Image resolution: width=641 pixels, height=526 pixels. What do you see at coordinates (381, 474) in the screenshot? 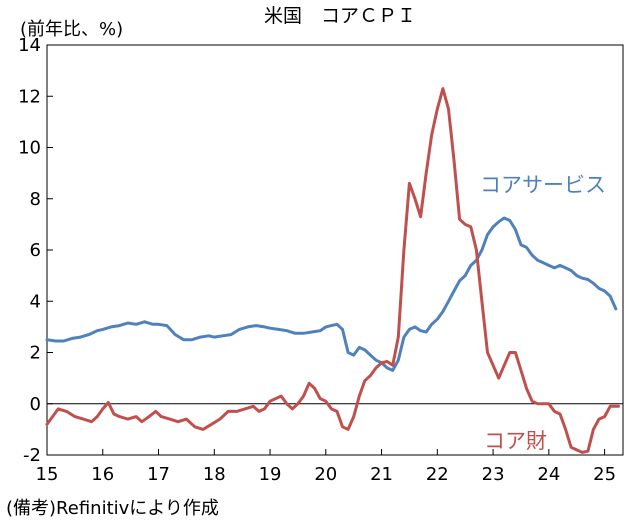
I see `x-tick-label: 21` at bounding box center [381, 474].